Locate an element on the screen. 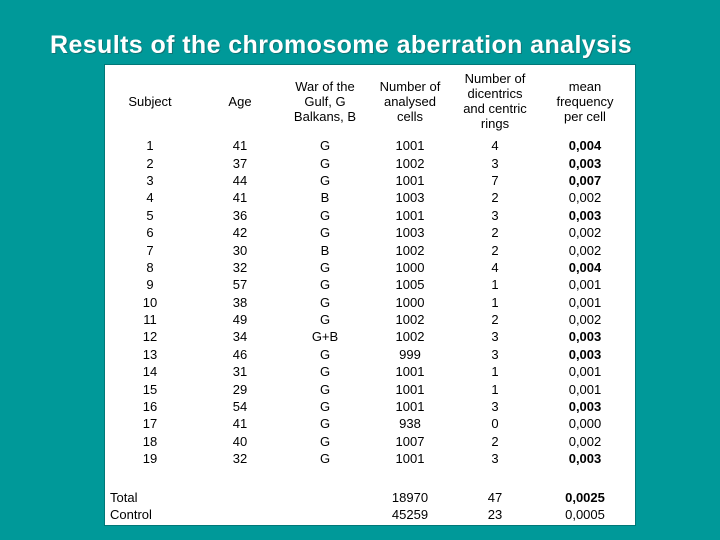 The image size is (720, 540). cell-subject: 2 is located at coordinates (150, 163).